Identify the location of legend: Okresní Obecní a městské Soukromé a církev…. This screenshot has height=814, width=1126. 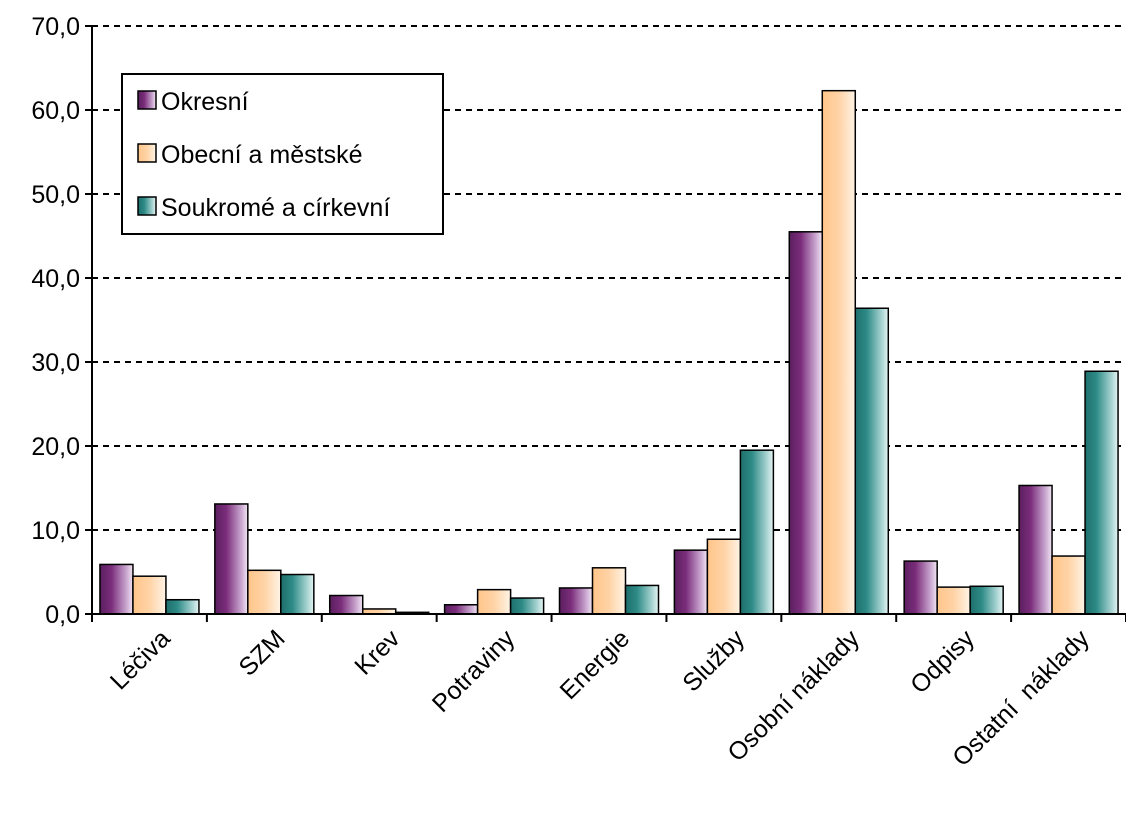
(282, 154).